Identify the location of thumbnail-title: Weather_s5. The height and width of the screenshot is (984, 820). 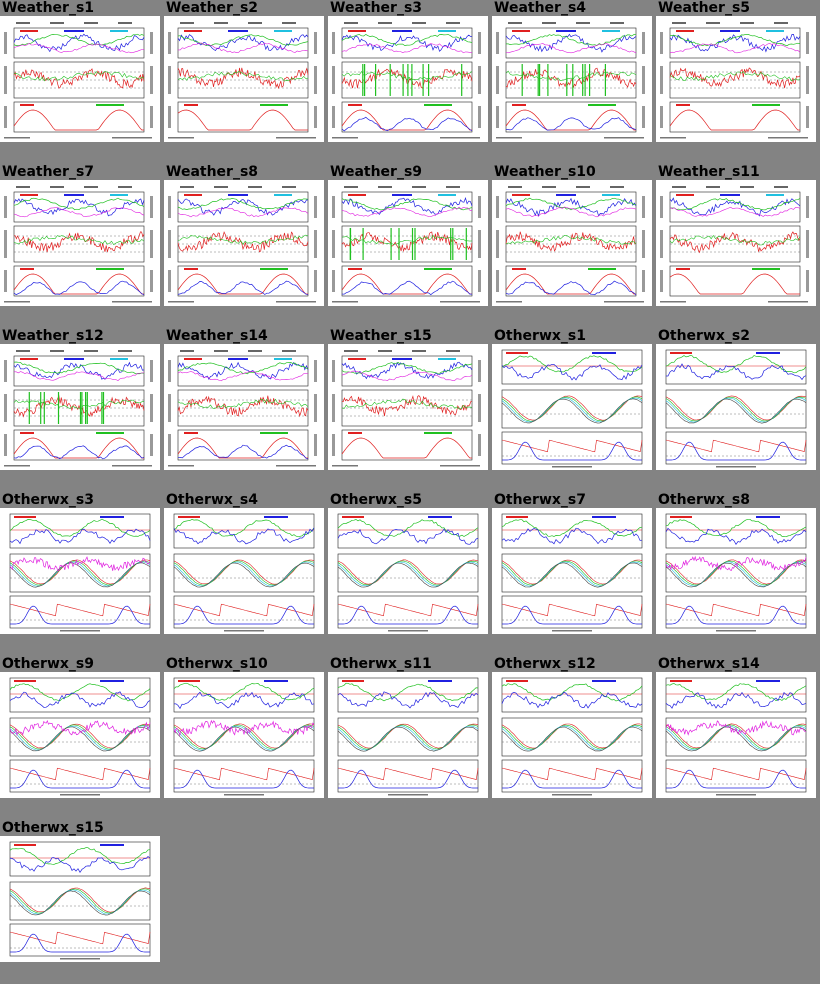
(704, 8).